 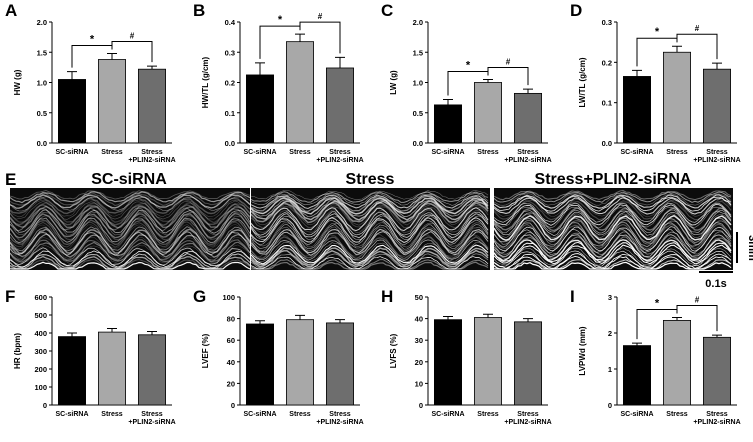 I want to click on y-axis-label: LVPWd (mm), so click(x=582, y=351).